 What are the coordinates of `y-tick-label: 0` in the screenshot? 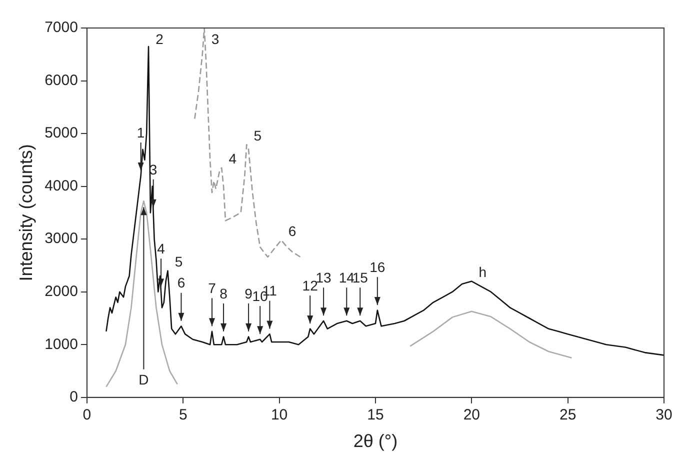 It's located at (74, 397).